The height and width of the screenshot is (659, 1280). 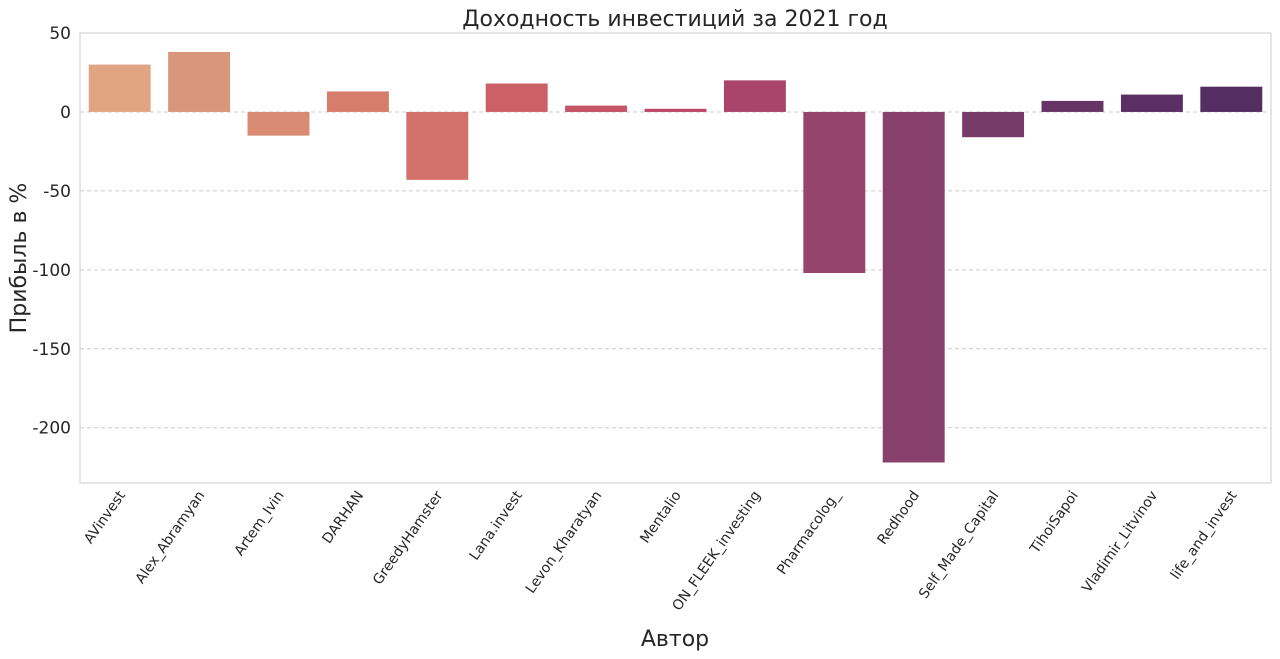 I want to click on bar-self-made-capital, so click(x=993, y=124).